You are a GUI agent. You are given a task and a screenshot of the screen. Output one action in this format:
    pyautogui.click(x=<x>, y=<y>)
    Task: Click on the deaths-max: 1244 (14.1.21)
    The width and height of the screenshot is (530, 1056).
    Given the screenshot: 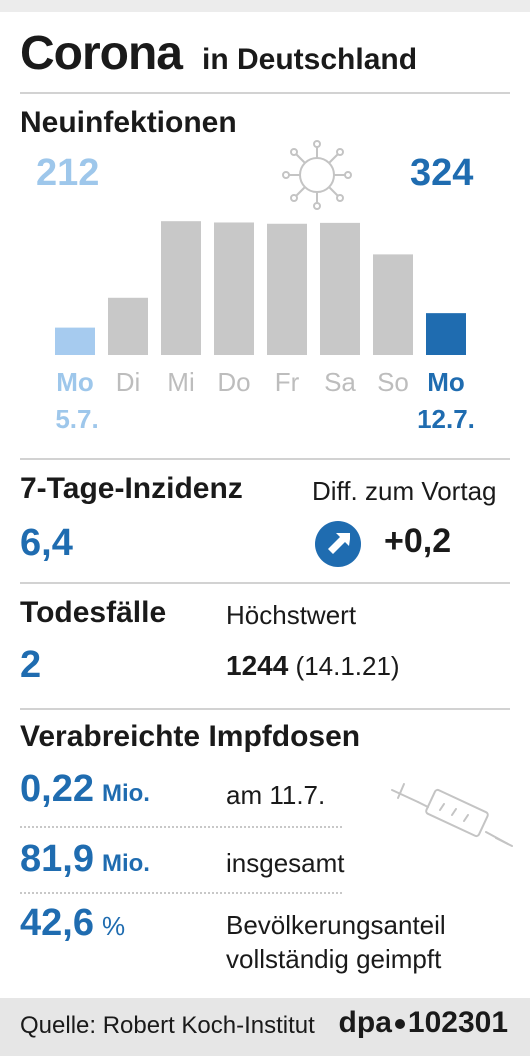 What is the action you would take?
    pyautogui.click(x=313, y=666)
    